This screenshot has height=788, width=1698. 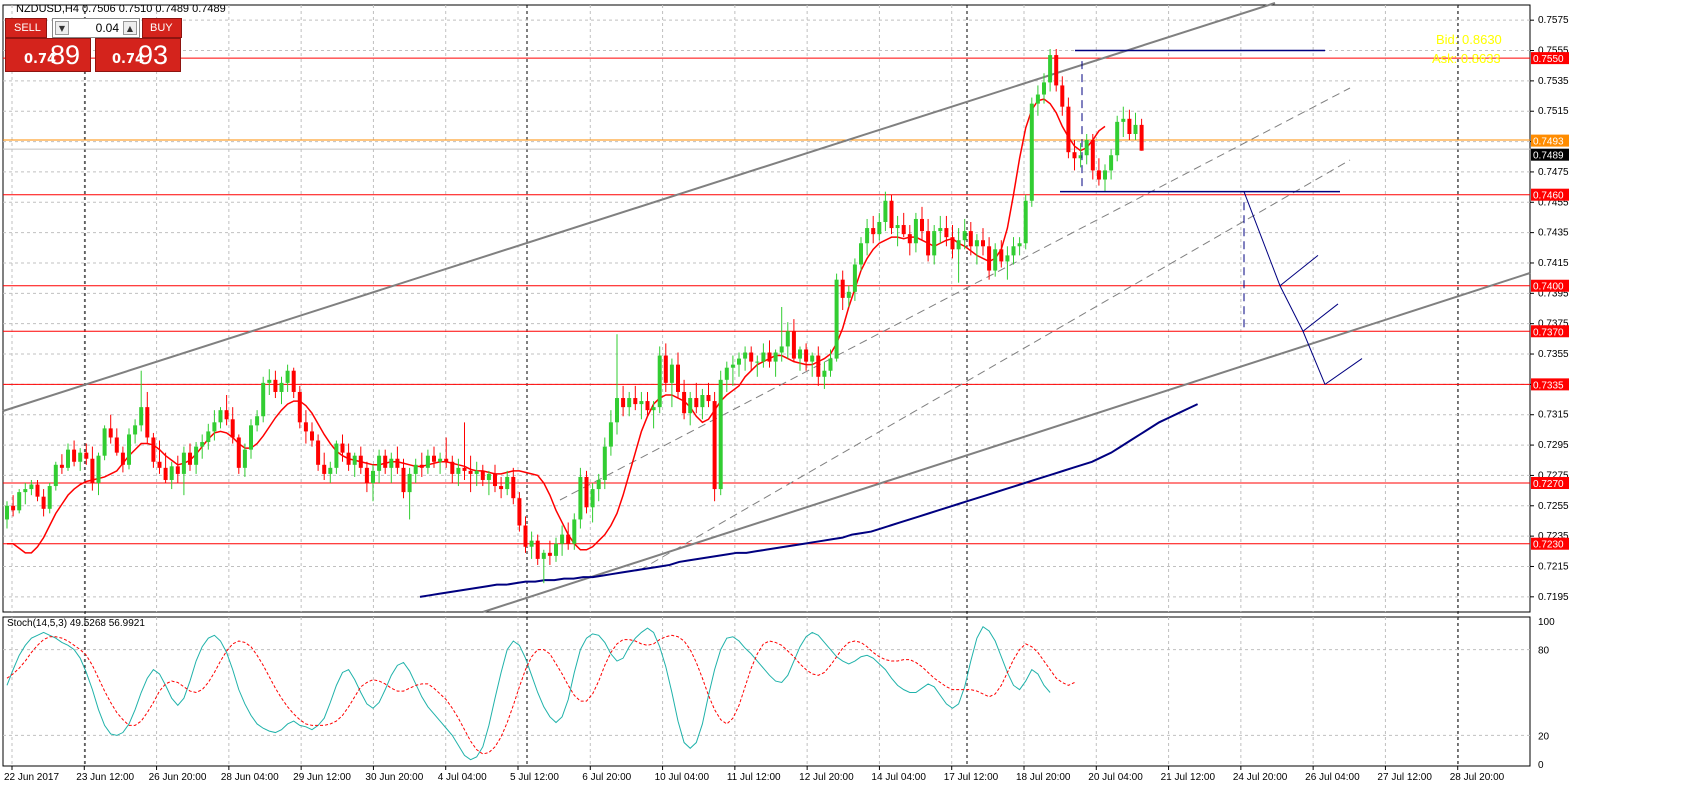 I want to click on price-tick-label: 0.7555, so click(x=1553, y=51).